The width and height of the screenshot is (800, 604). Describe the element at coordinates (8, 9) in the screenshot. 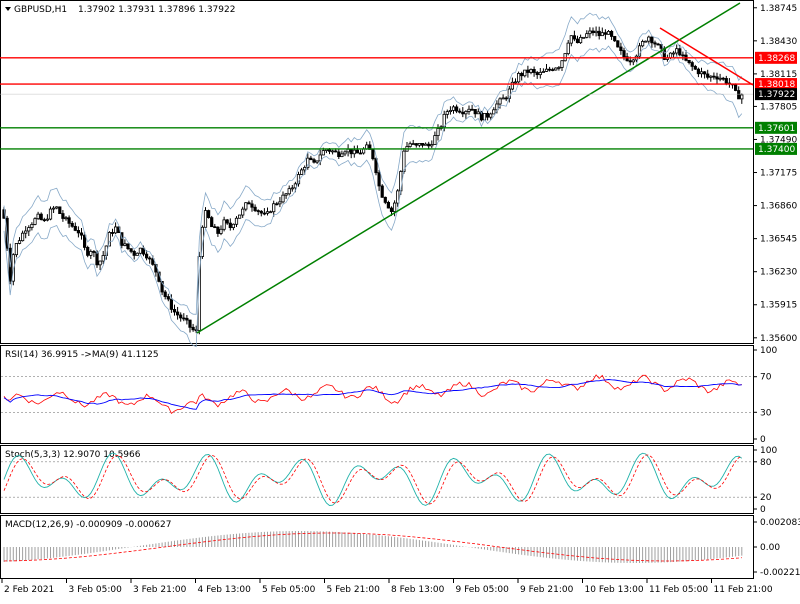

I see `collapse-triangle-icon` at that location.